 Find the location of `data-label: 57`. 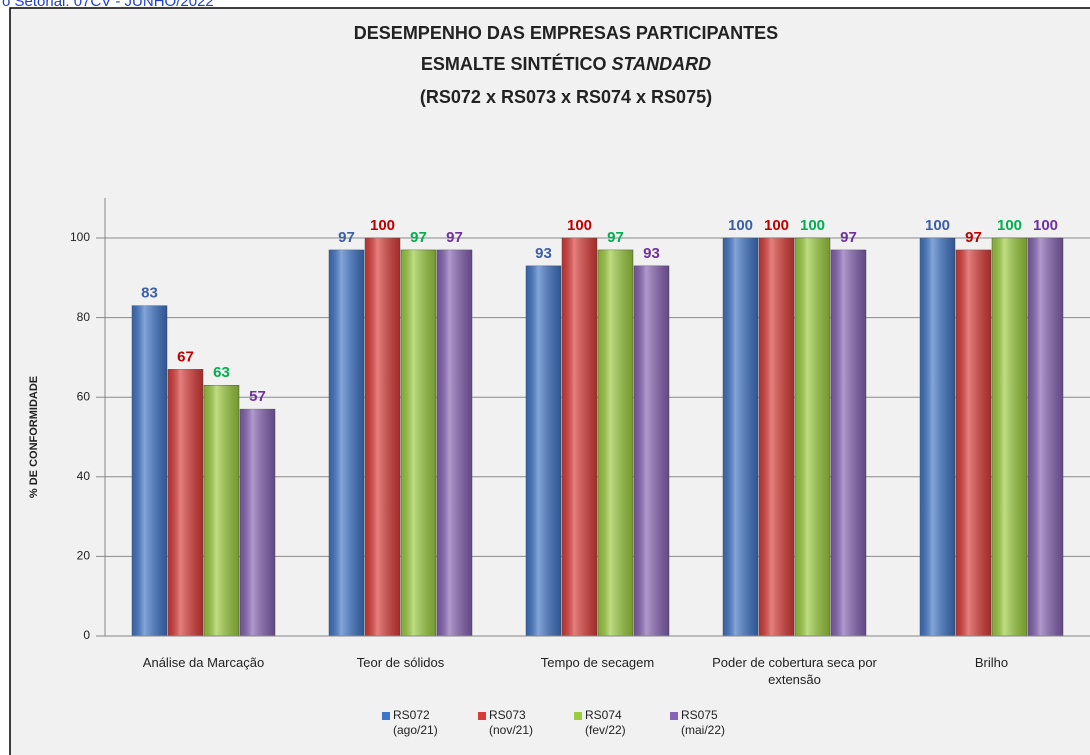

data-label: 57 is located at coordinates (257, 396).